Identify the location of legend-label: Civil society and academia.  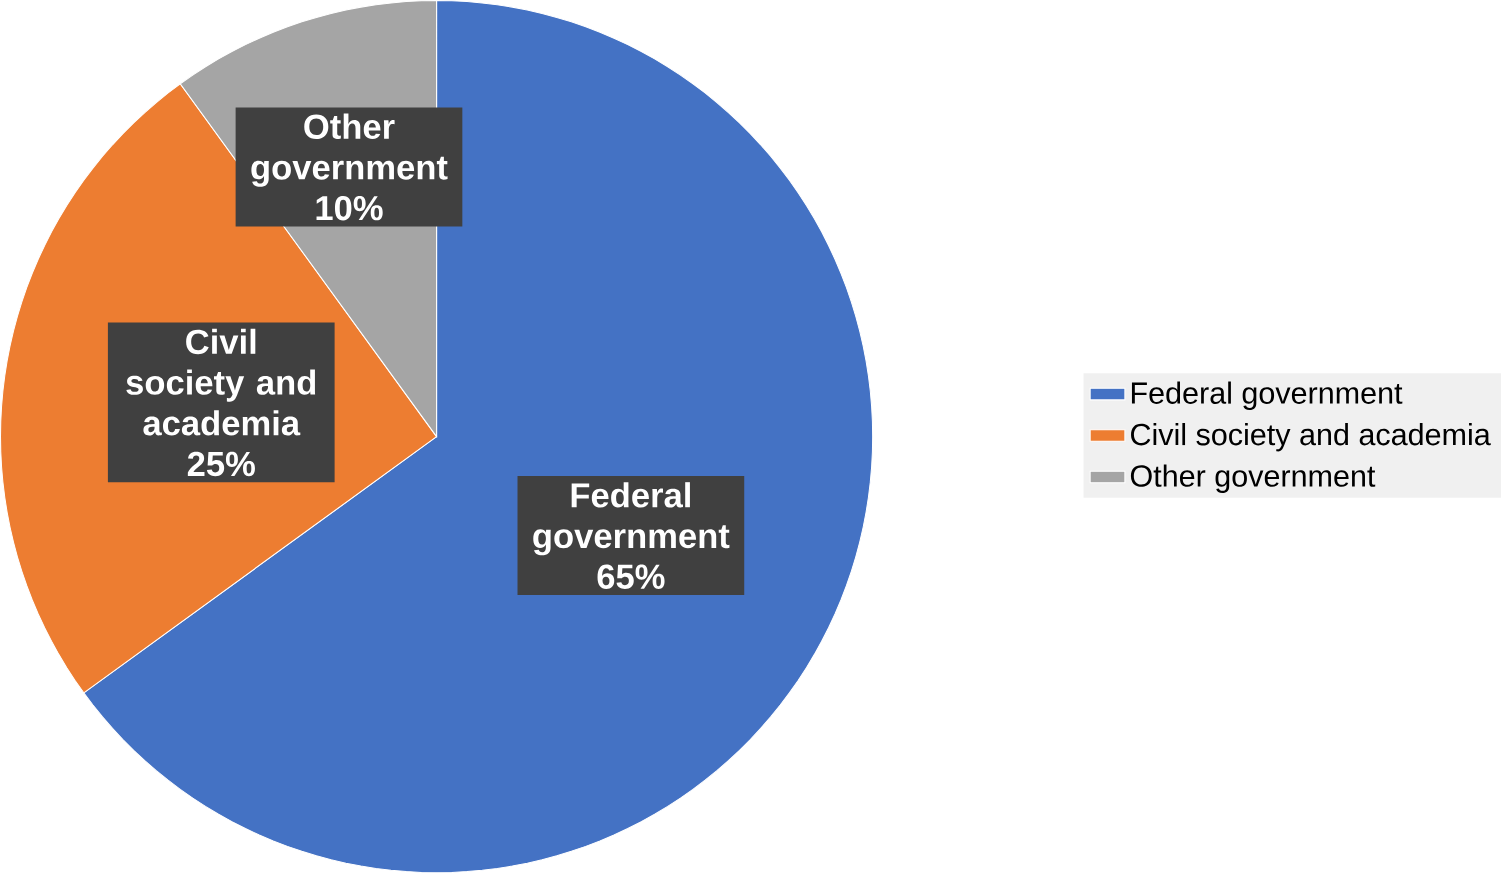
(1311, 437).